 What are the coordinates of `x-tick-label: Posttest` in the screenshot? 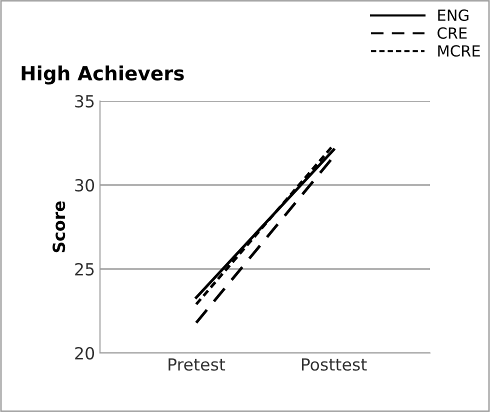 It's located at (334, 364).